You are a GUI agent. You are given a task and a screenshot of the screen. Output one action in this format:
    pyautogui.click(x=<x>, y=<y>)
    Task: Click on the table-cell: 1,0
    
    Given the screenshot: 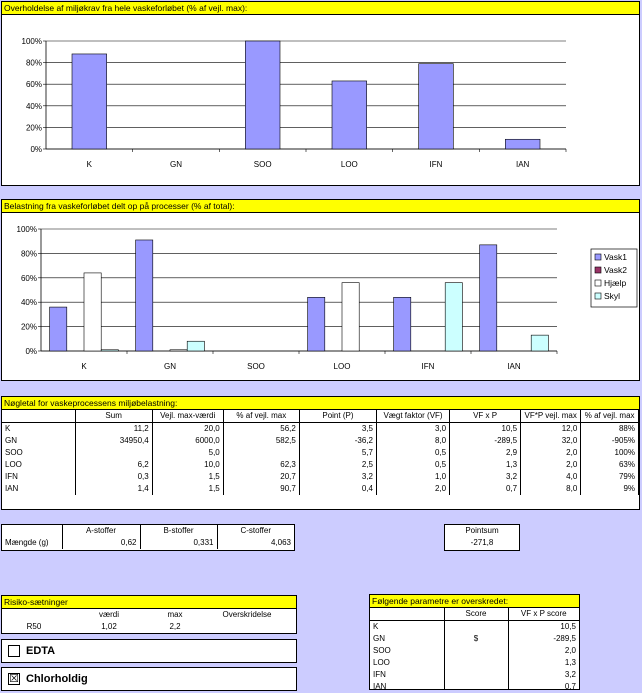 What is the action you would take?
    pyautogui.click(x=413, y=477)
    